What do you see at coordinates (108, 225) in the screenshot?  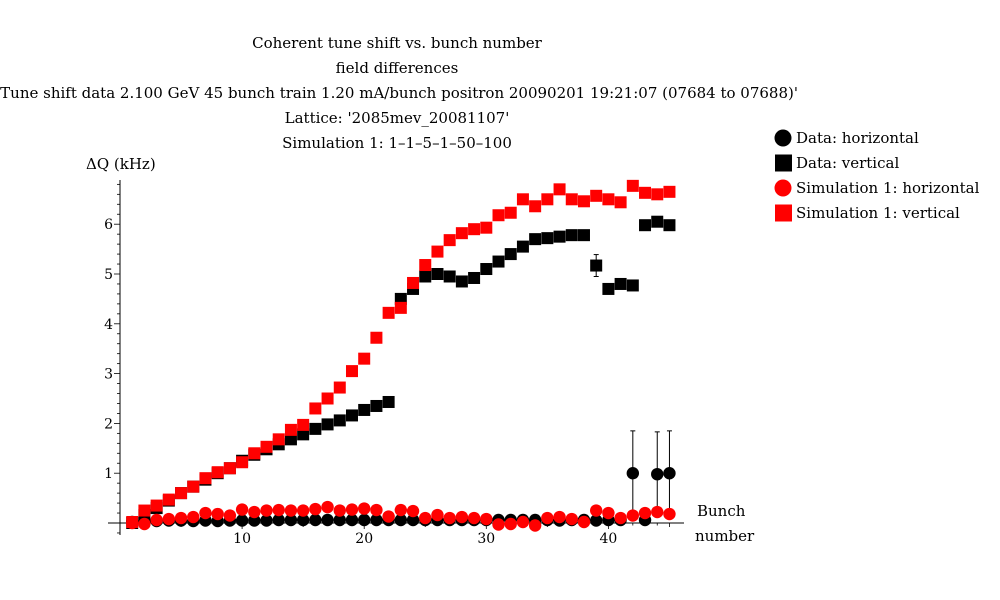 I see `y-tick-label: 6` at bounding box center [108, 225].